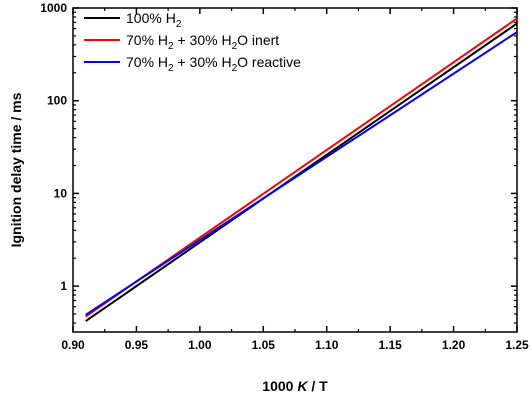 The height and width of the screenshot is (399, 532). Describe the element at coordinates (517, 345) in the screenshot. I see `x-tick-label: 1.25` at that location.